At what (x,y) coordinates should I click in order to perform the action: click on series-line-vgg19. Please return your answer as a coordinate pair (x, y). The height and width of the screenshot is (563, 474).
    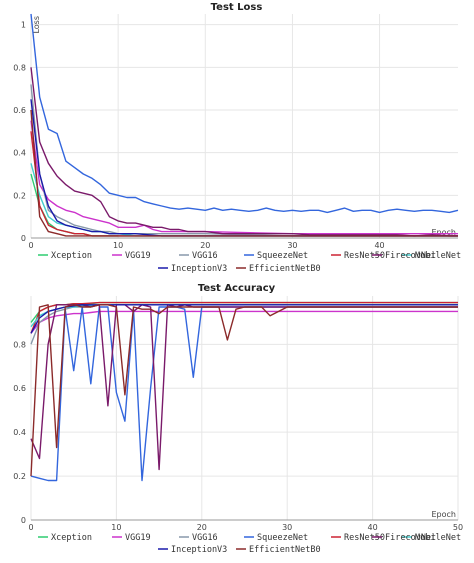
    Looking at the image, I should click on (244, 322).